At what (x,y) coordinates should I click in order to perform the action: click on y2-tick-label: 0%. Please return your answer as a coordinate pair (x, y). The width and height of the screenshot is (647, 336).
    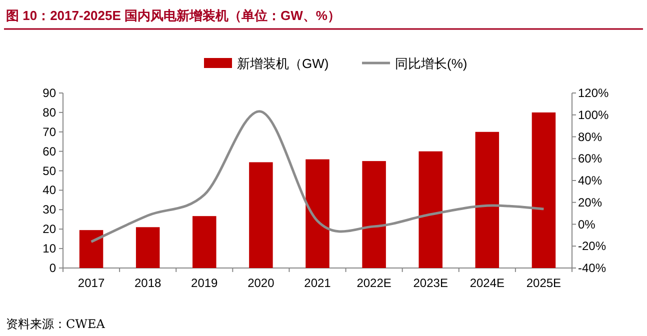
    Looking at the image, I should click on (587, 224).